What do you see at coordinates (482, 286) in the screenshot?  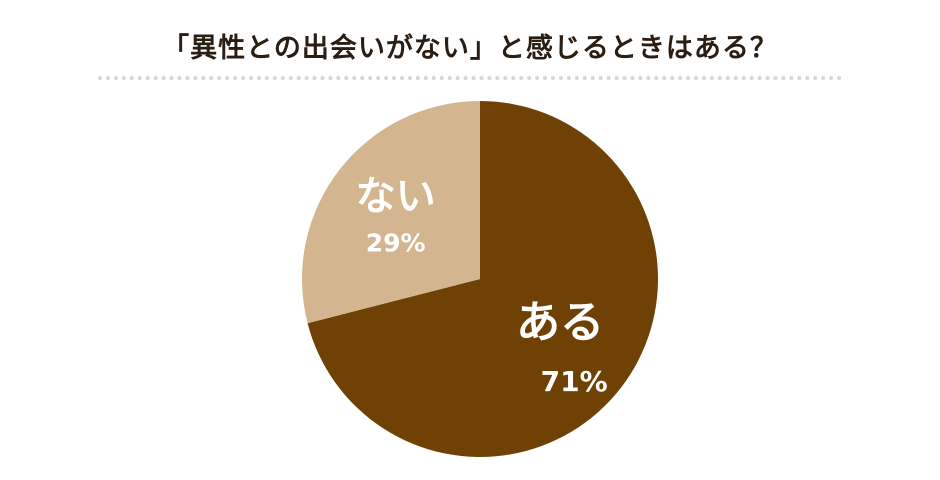 I see `pie-labels: ある 71% ない 29%` at bounding box center [482, 286].